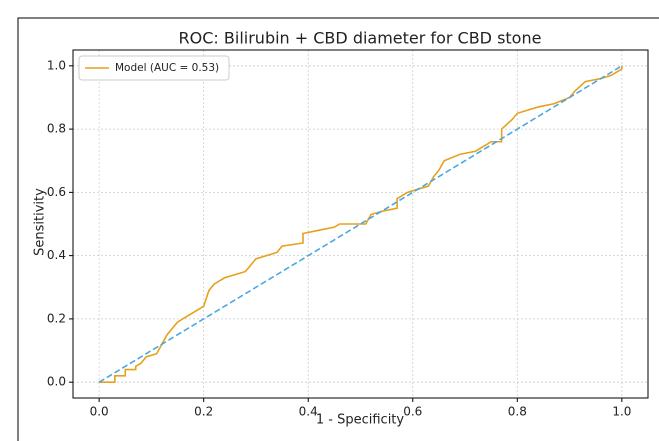 Image resolution: width=659 pixels, height=441 pixels. What do you see at coordinates (517, 412) in the screenshot?
I see `x-tick-label: 0.8` at bounding box center [517, 412].